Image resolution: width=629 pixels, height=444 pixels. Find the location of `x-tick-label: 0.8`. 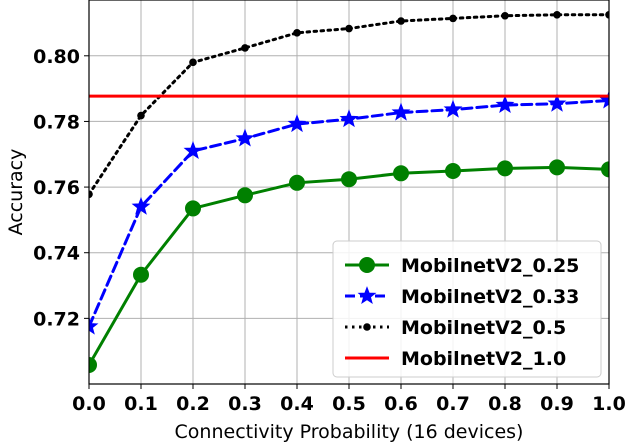

x-tick-label: 0.8 is located at coordinates (505, 404).